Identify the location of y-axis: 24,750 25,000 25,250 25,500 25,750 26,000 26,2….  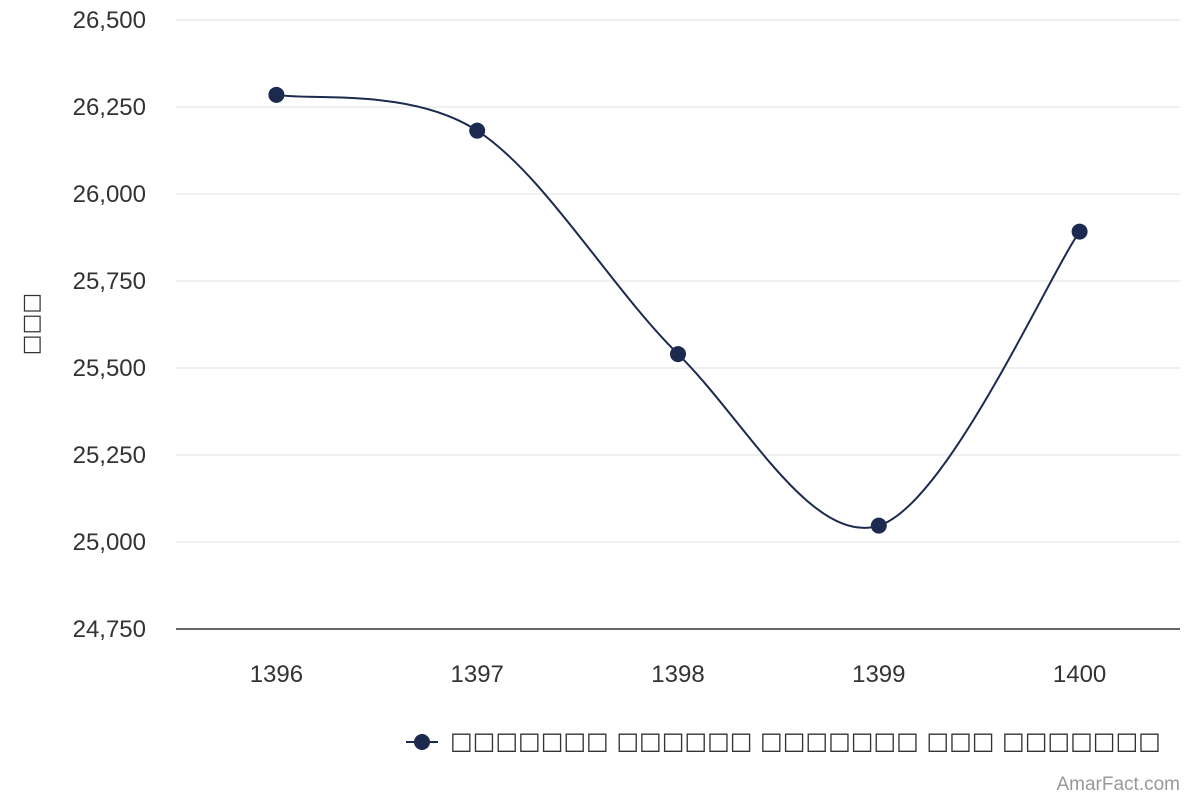
(109, 325).